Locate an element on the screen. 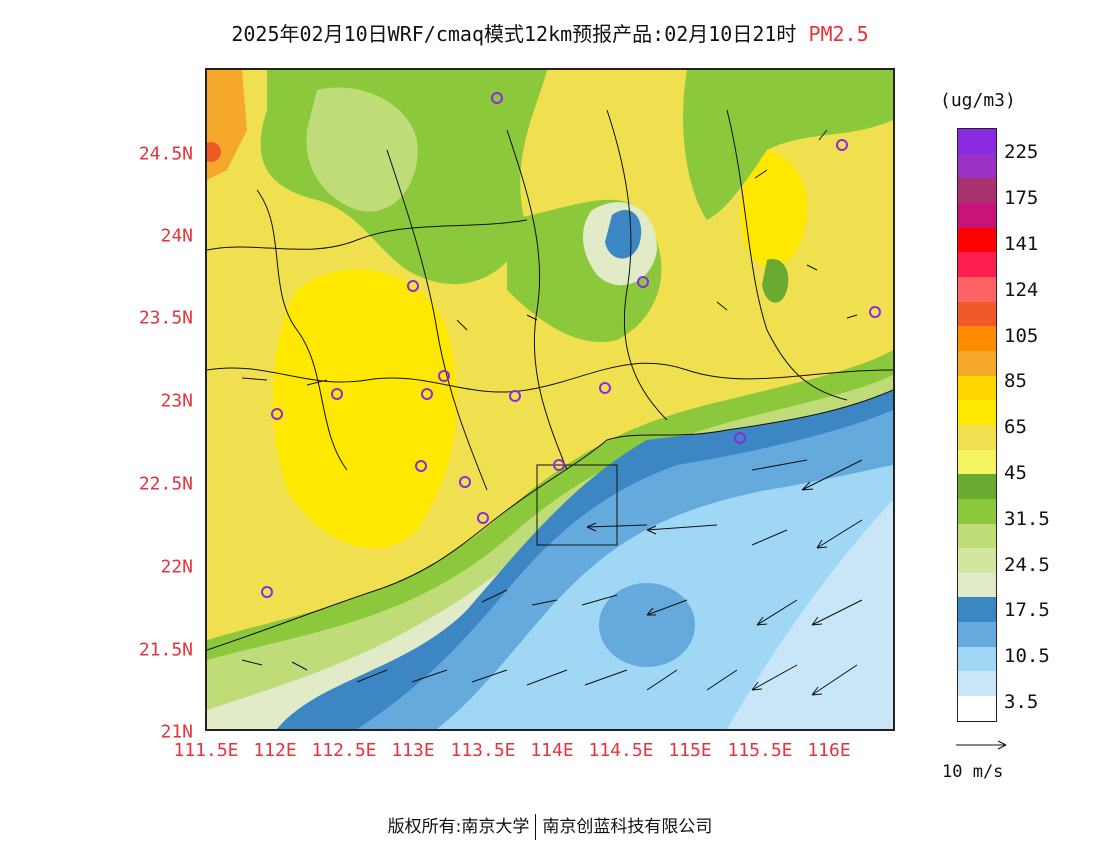 The width and height of the screenshot is (1100, 850). legend-label-105: 105 is located at coordinates (1021, 336).